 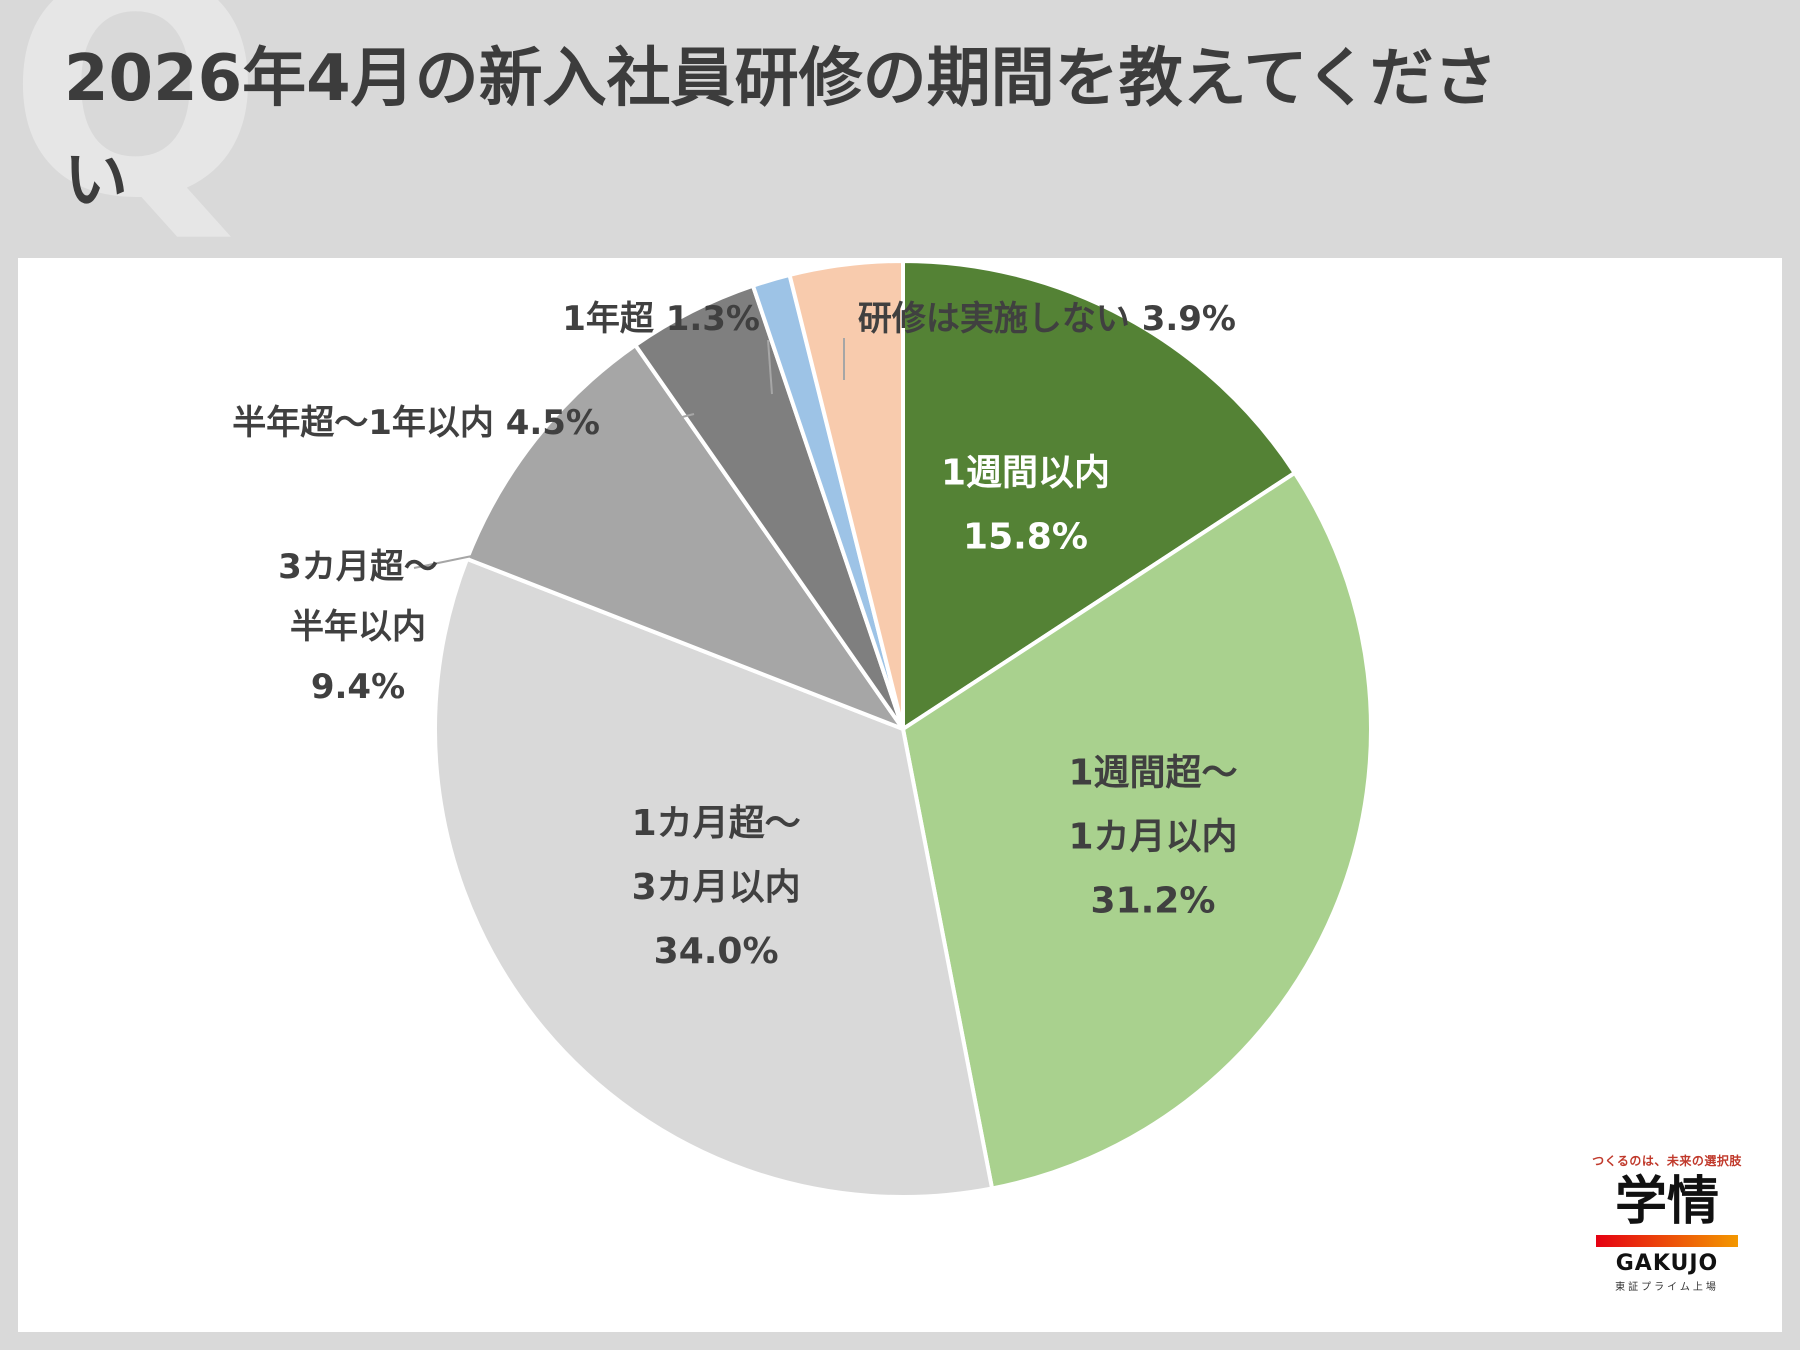 I want to click on slice-category-label: 1カ月以内, so click(x=1152, y=837).